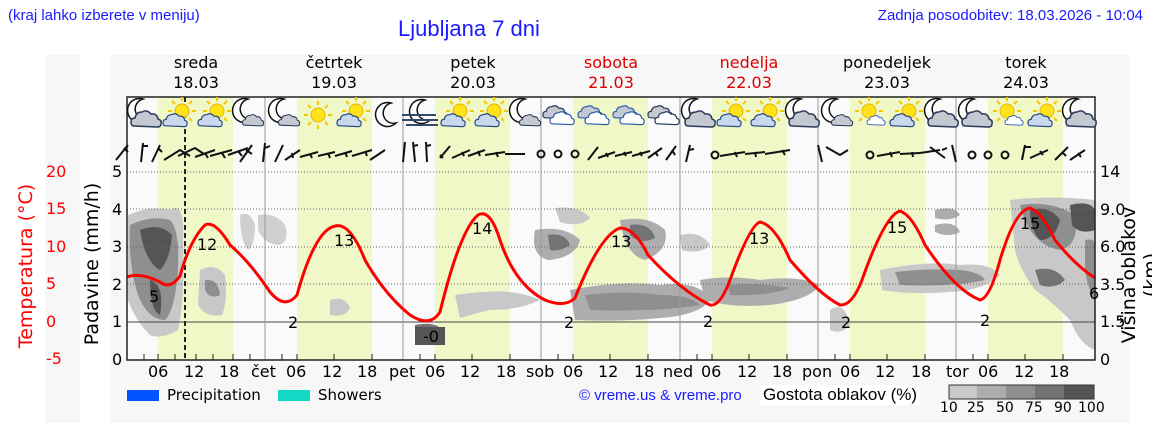  I want to click on day-date: 20.03, so click(473, 82).